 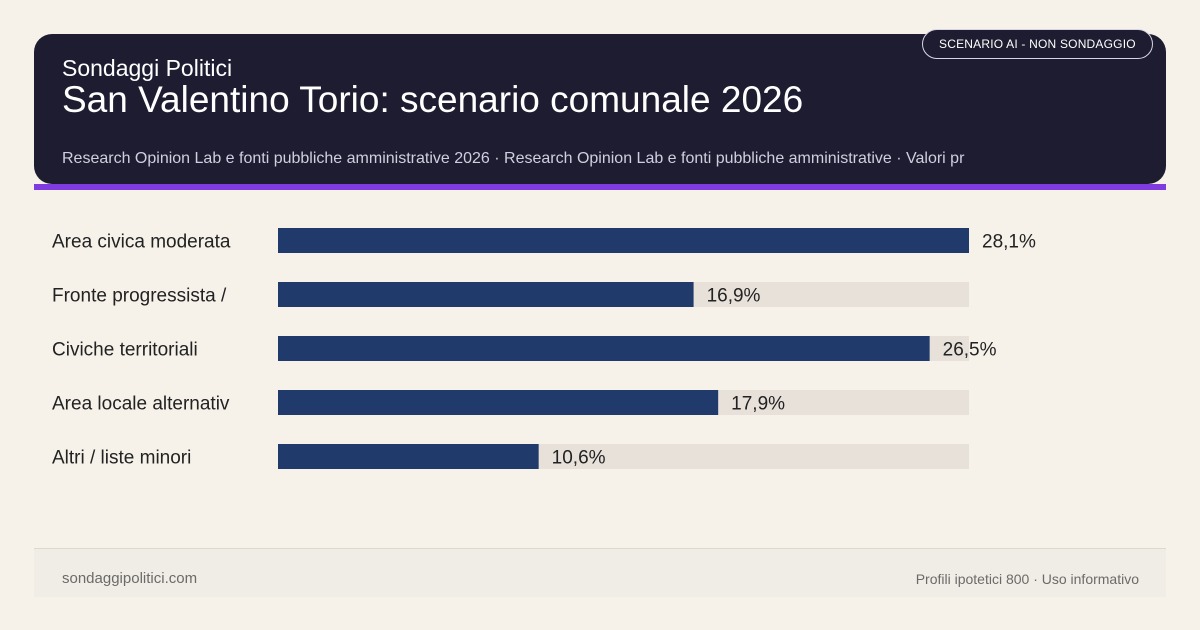 I want to click on value-label: 28,1%, so click(x=1009, y=242).